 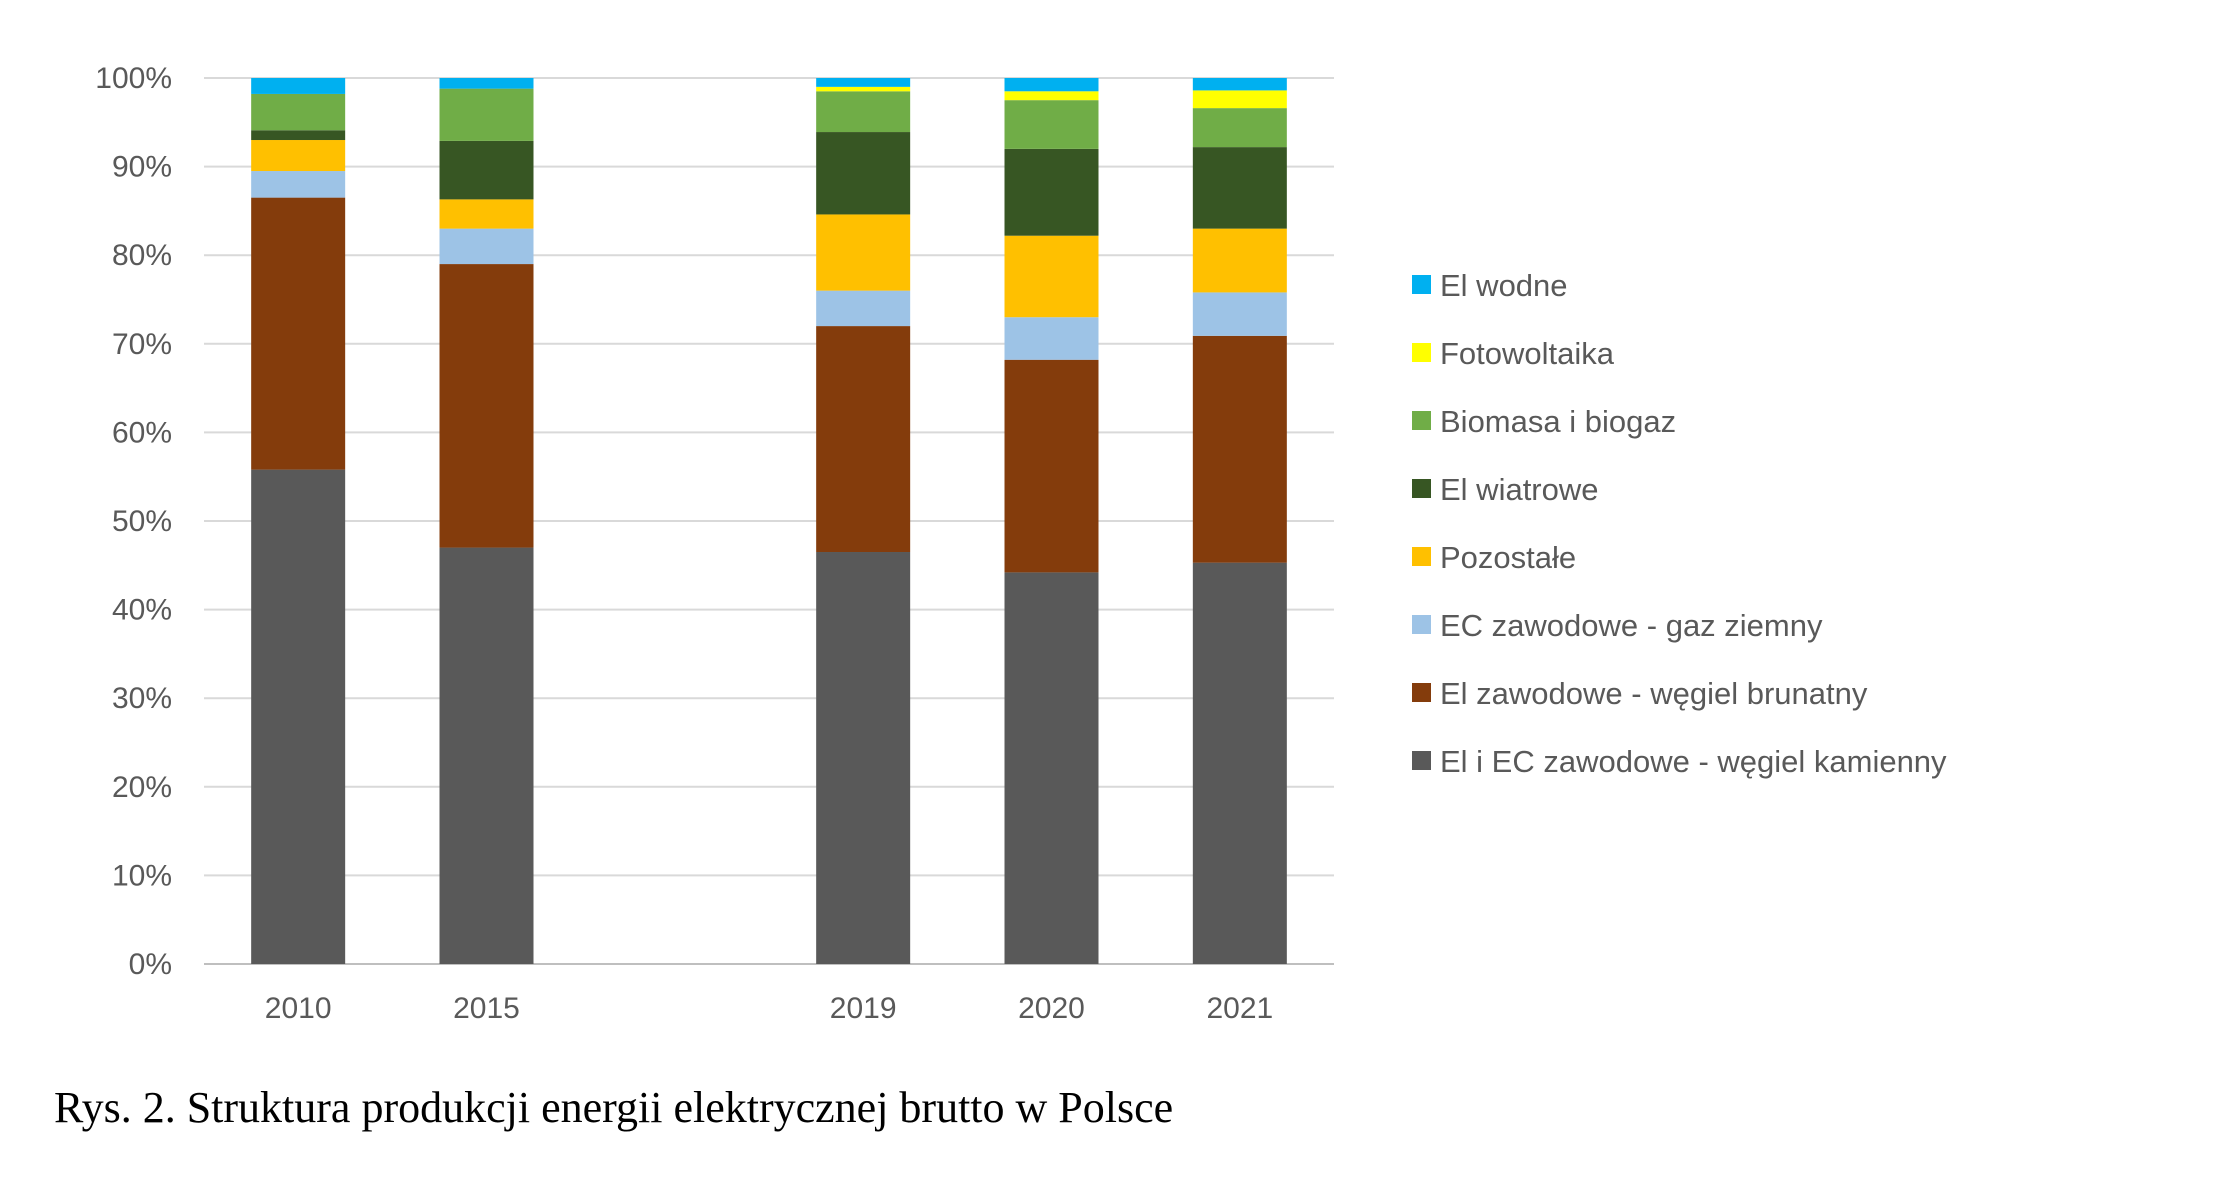 What do you see at coordinates (769, 1008) in the screenshot?
I see `x-axis-ticks: 2010 2015 2019 2020 2021` at bounding box center [769, 1008].